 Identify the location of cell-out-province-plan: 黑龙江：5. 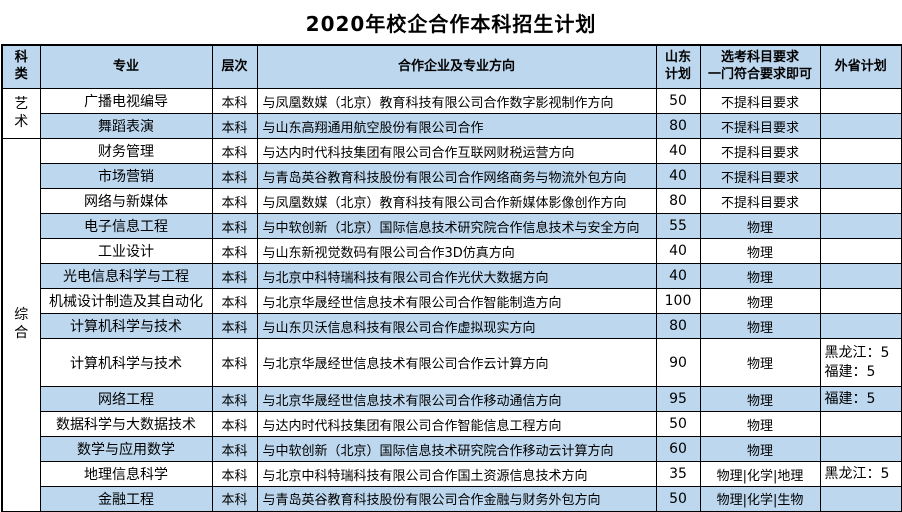
(860, 474).